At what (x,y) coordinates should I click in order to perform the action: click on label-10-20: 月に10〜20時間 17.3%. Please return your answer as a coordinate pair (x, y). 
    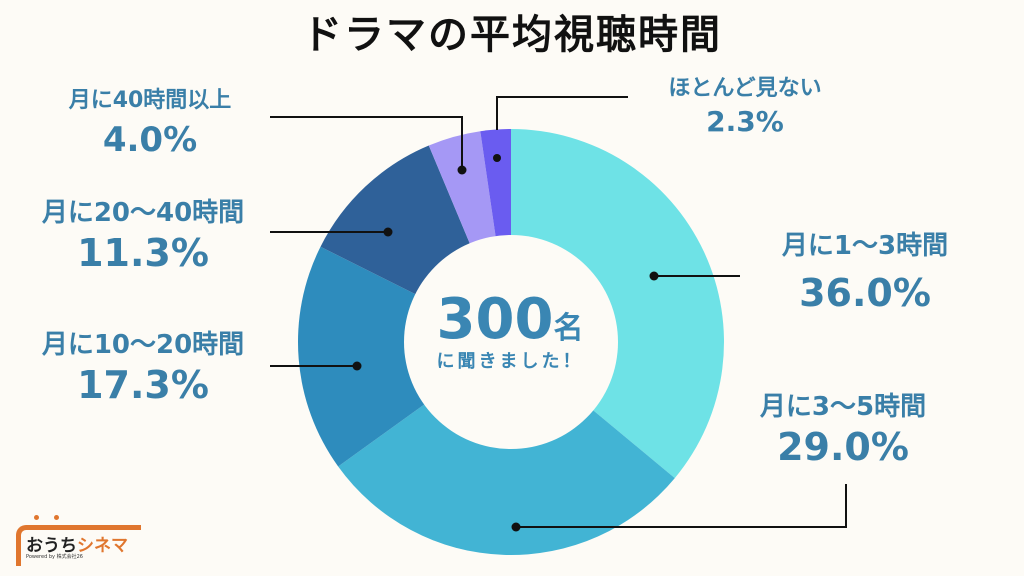
    Looking at the image, I should click on (143, 368).